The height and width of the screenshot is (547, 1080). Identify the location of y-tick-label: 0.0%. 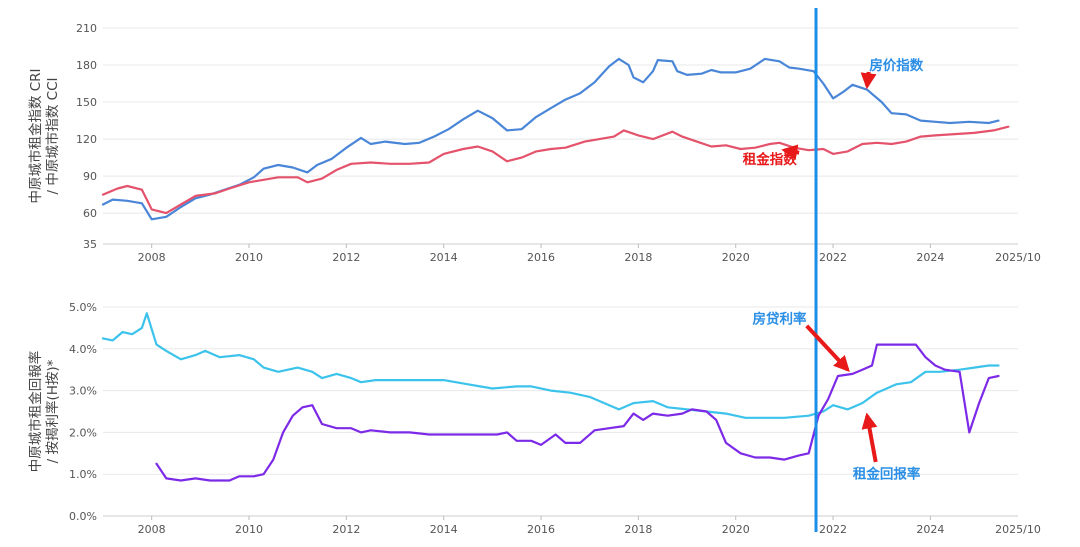
(83, 516).